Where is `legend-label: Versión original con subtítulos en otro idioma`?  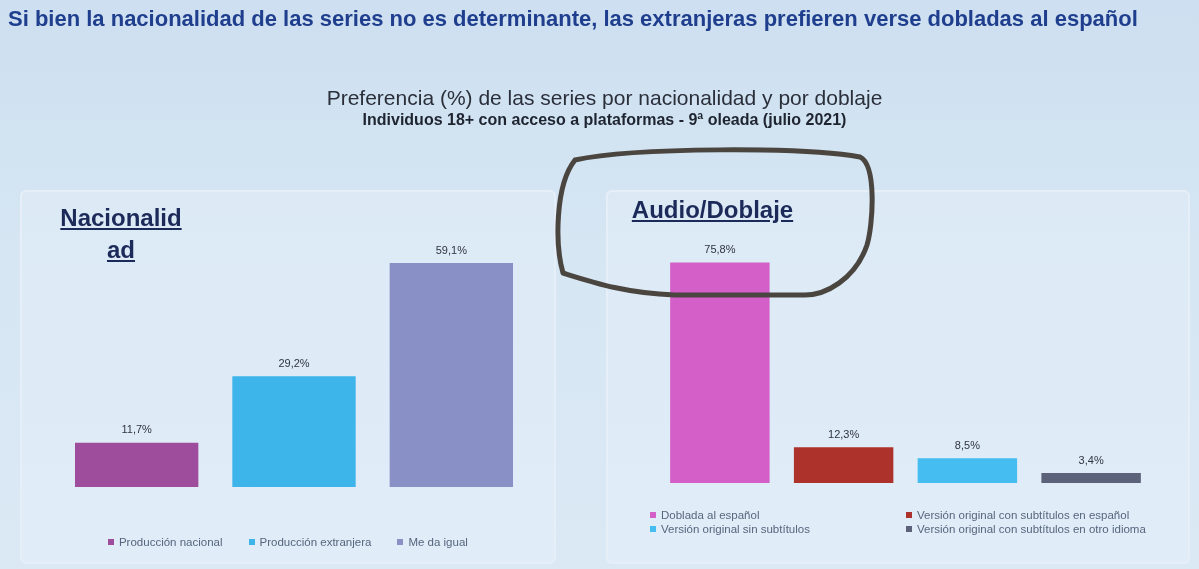 legend-label: Versión original con subtítulos en otro idioma is located at coordinates (1031, 529).